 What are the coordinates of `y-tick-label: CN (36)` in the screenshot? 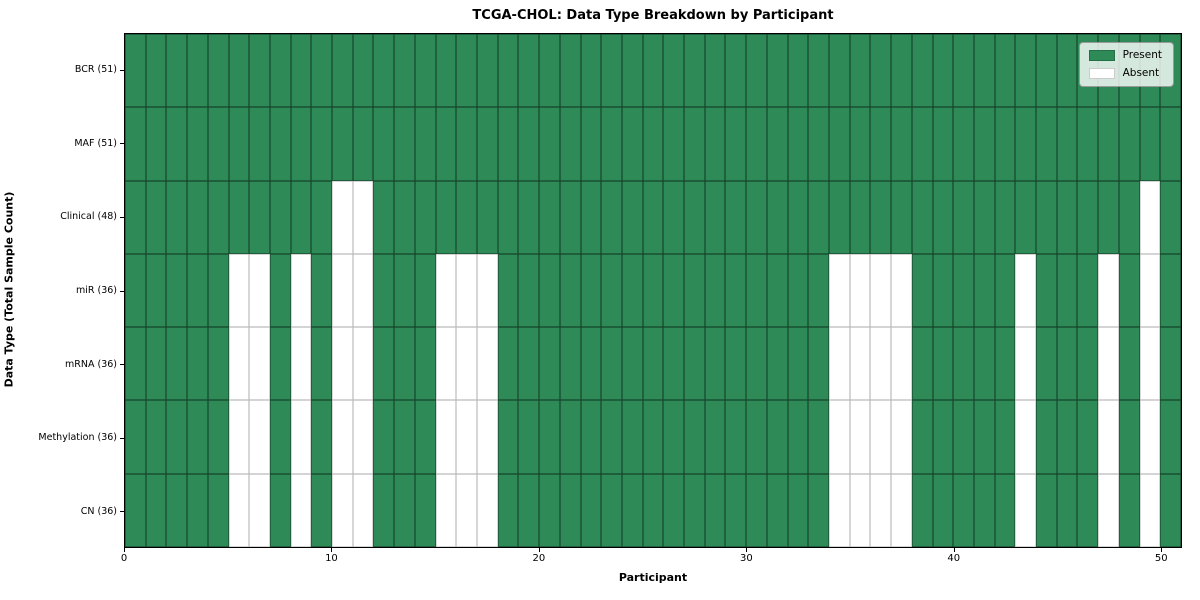 It's located at (98, 511).